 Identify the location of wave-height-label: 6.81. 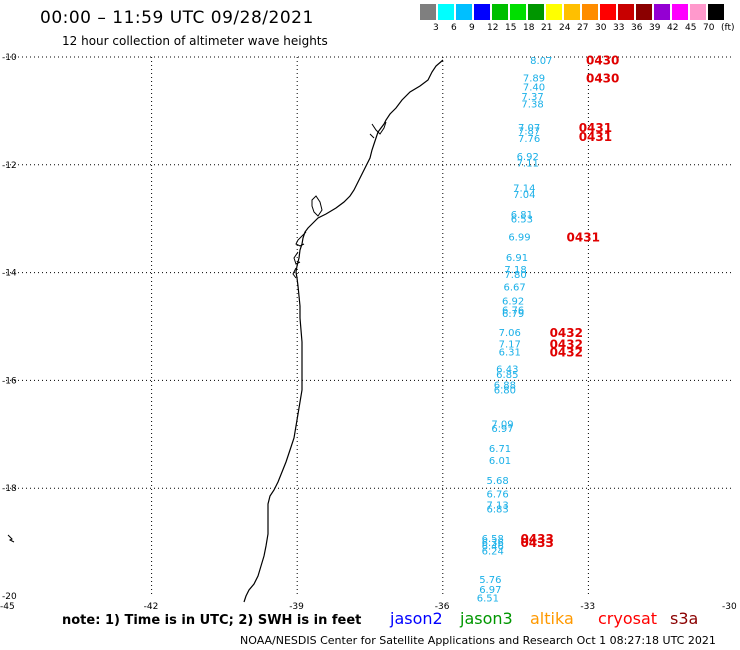
(522, 215).